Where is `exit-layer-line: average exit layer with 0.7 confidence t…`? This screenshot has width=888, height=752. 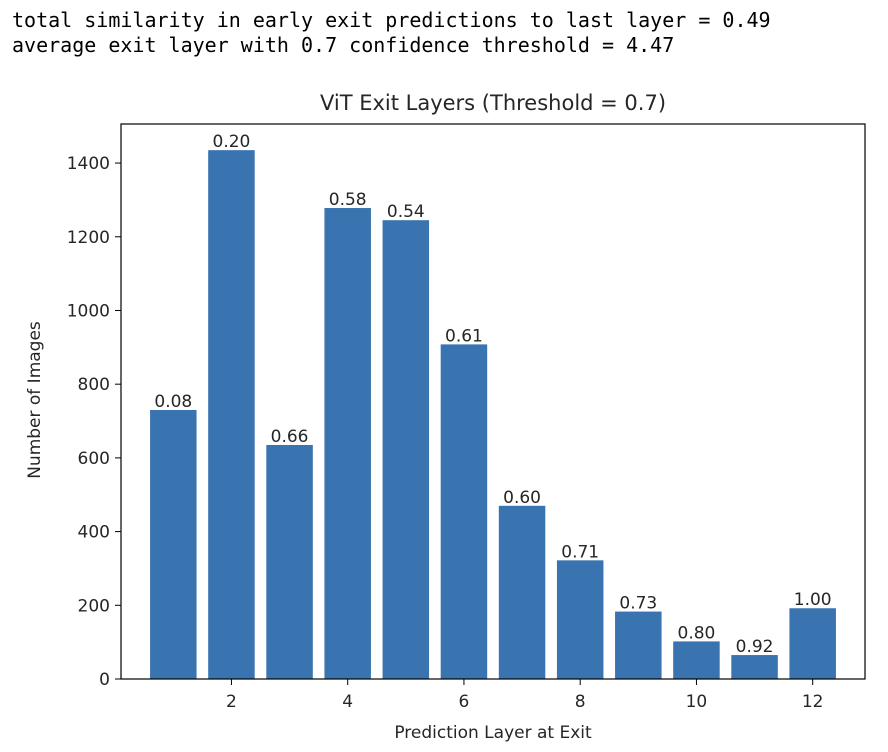
exit-layer-line: average exit layer with 0.7 confidence t… is located at coordinates (343, 45).